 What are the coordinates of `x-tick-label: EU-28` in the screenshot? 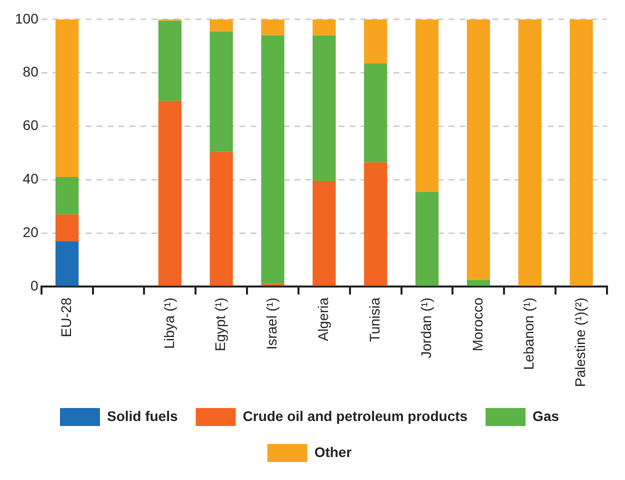 It's located at (66, 317).